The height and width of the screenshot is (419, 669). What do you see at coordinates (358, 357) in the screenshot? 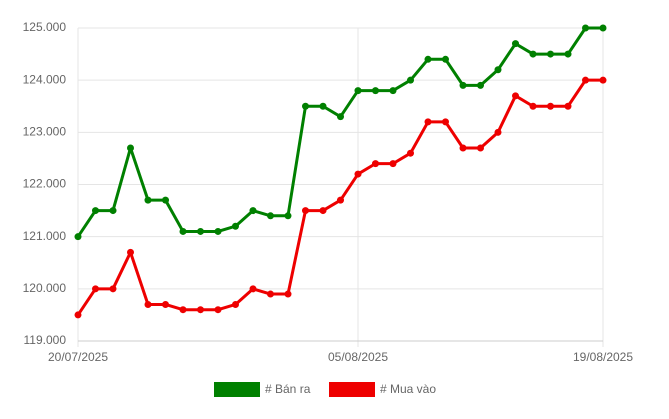
I see `x-tick-label: 05/08/2025` at bounding box center [358, 357].